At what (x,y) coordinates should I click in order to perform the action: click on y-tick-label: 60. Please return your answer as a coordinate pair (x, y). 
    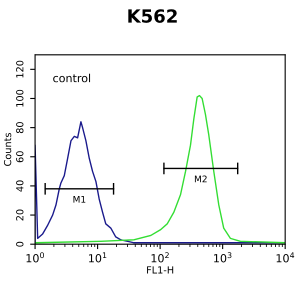
    Looking at the image, I should click on (20, 156).